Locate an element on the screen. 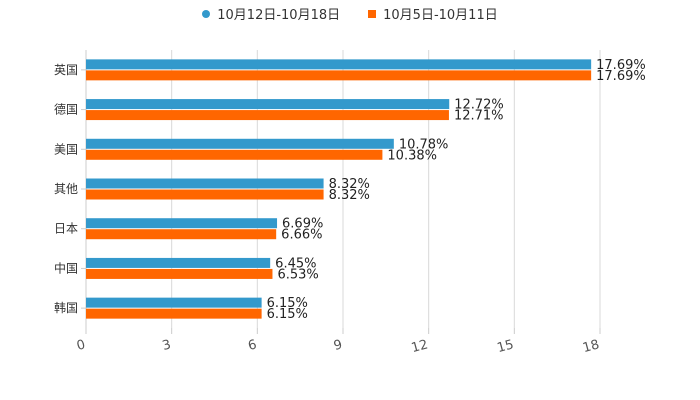 The height and width of the screenshot is (400, 700). chart-legend: 10月12日-10月18日 10月5日-10月11日 is located at coordinates (350, 13).